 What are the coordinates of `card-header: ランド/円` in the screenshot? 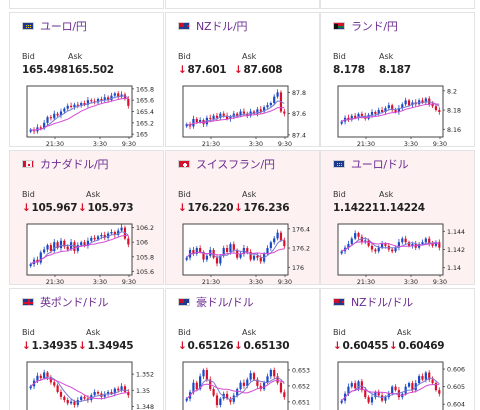 It's located at (365, 26).